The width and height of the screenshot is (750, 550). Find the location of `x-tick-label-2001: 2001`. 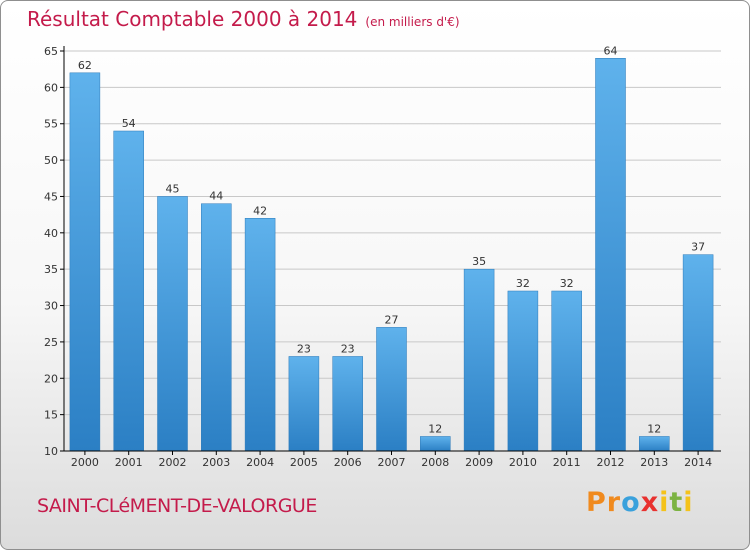

x-tick-label-2001: 2001 is located at coordinates (129, 462).